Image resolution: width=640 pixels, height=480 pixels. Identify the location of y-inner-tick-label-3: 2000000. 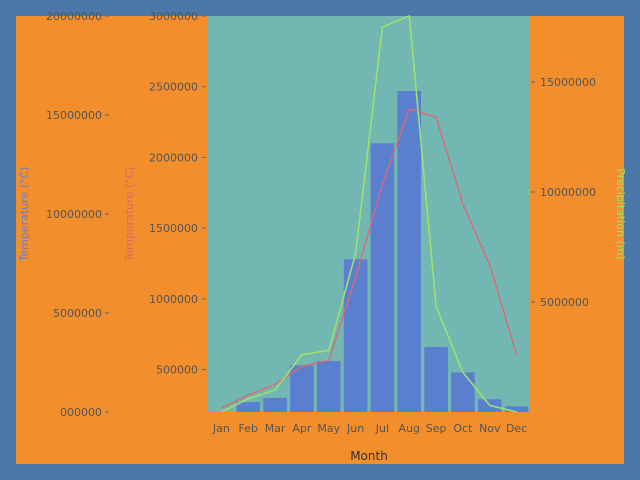
(173, 157).